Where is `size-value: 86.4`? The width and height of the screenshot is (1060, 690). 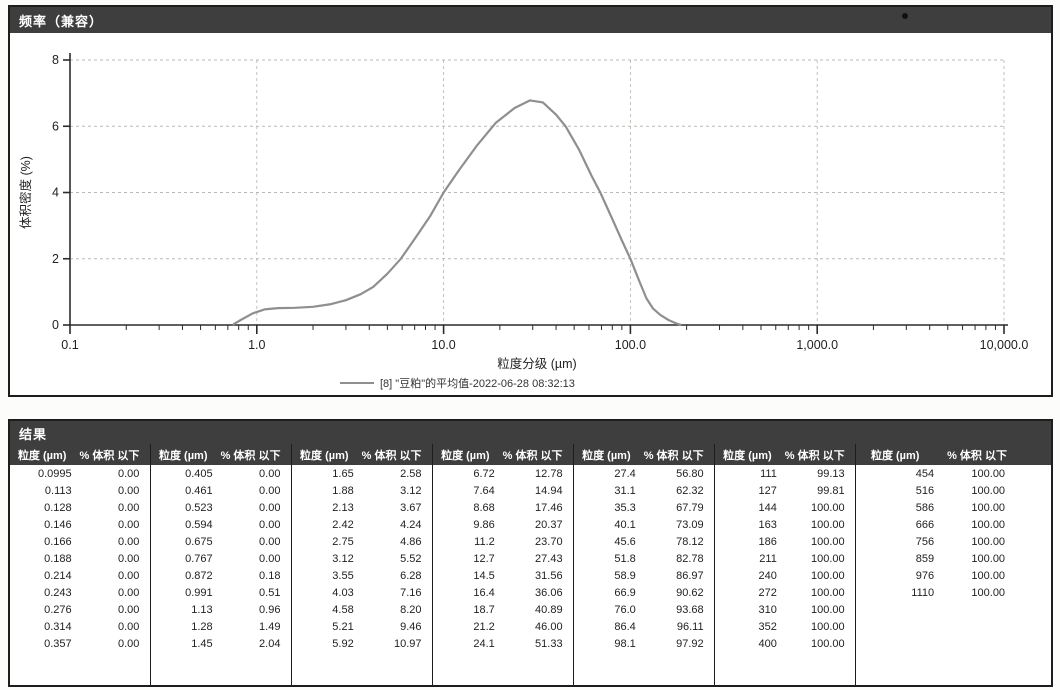 size-value: 86.4 is located at coordinates (625, 626).